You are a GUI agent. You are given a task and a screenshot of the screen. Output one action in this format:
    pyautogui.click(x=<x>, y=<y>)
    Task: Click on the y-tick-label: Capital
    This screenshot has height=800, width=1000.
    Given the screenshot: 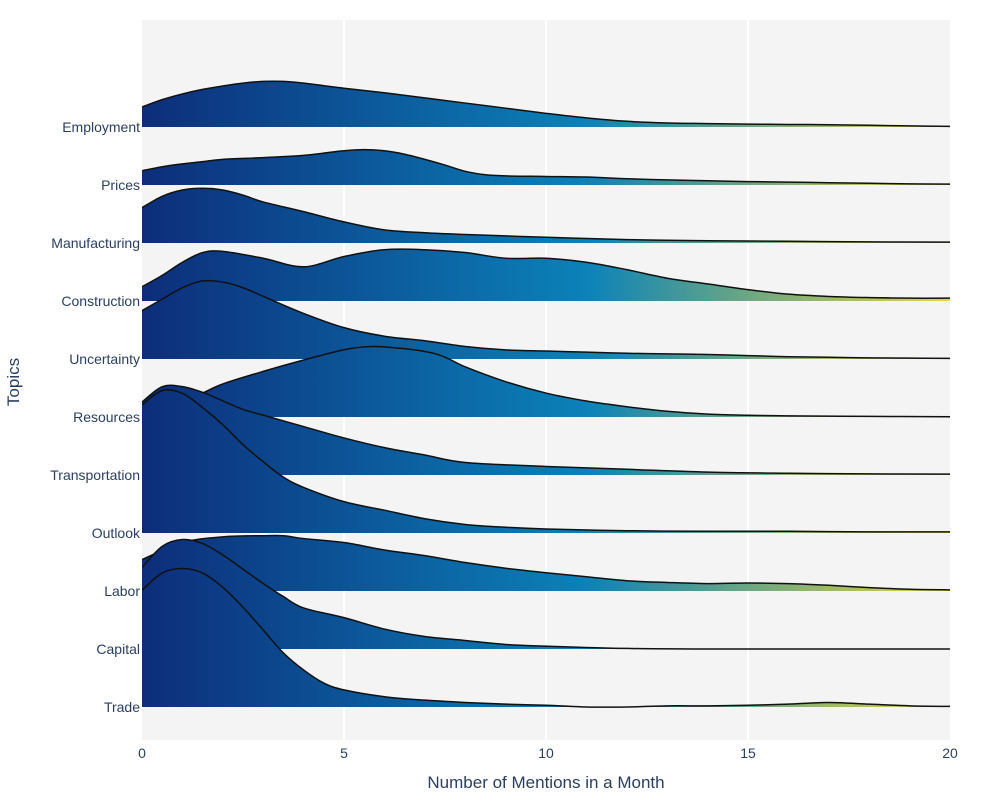 What is the action you would take?
    pyautogui.click(x=118, y=649)
    